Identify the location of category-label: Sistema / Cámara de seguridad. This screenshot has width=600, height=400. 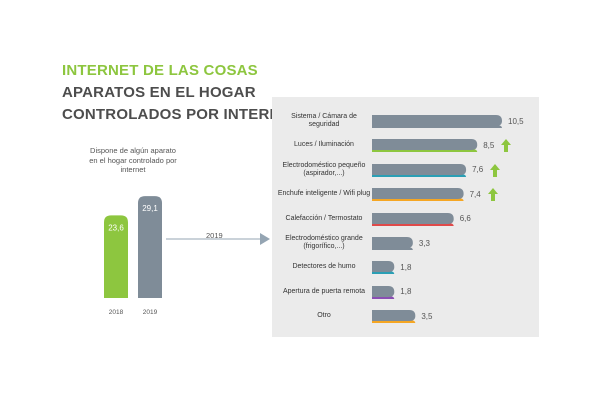
(324, 120).